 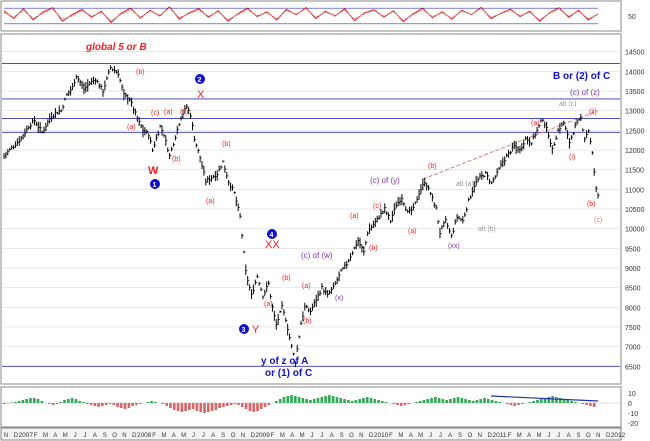 What do you see at coordinates (354, 216) in the screenshot?
I see `label-a-6: (a)` at bounding box center [354, 216].